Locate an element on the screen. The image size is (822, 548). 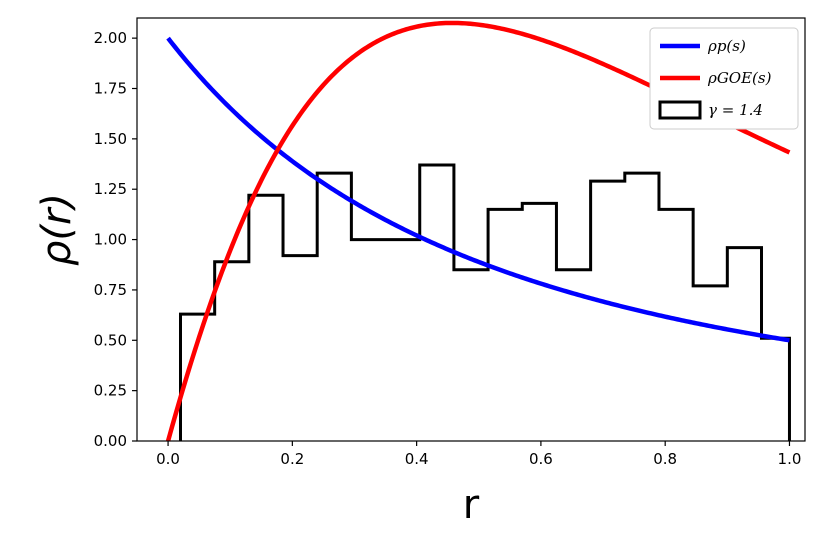
legend-label-2: γ = 1.4 is located at coordinates (735, 110).